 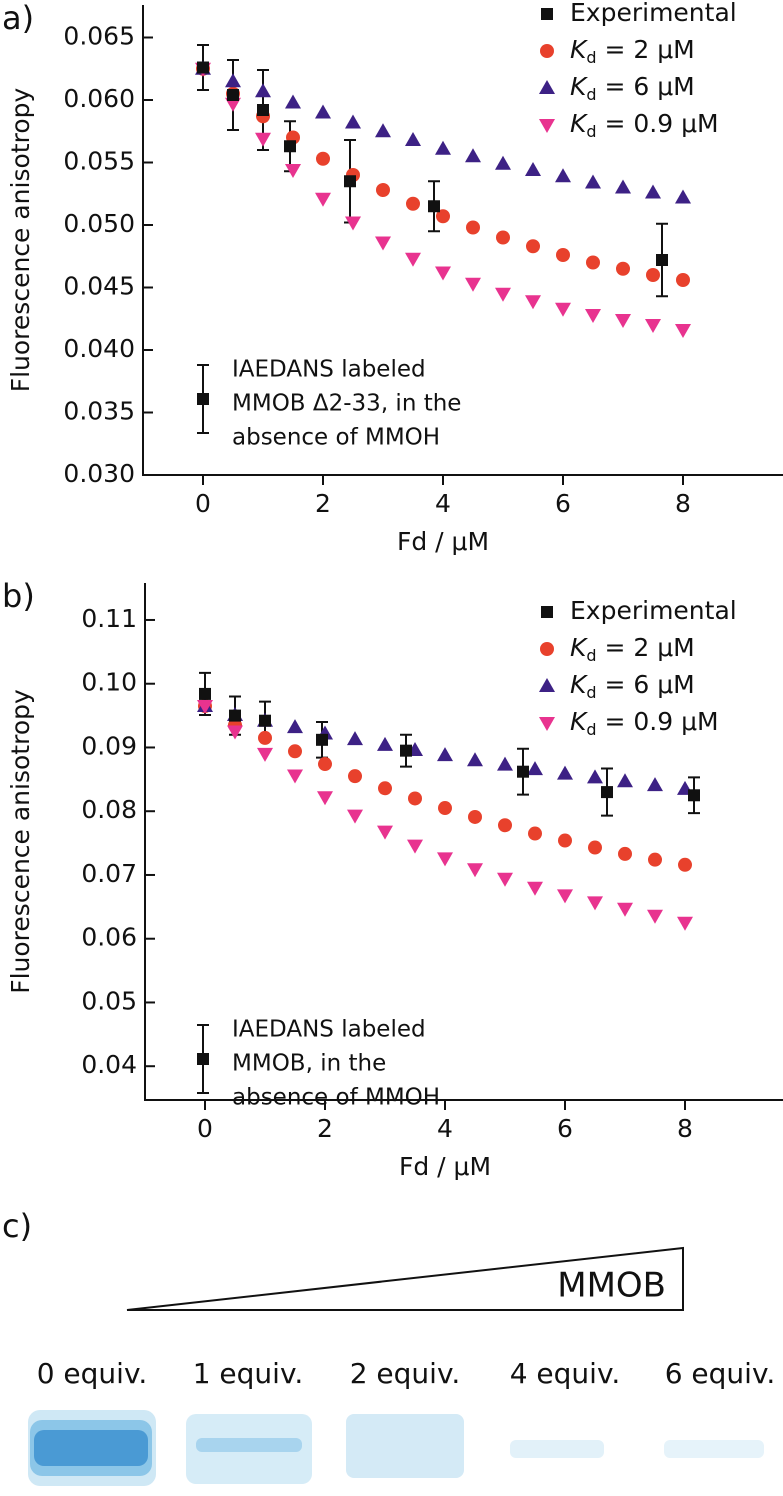 What do you see at coordinates (99, 36) in the screenshot?
I see `y-tick-label: 0.065` at bounding box center [99, 36].